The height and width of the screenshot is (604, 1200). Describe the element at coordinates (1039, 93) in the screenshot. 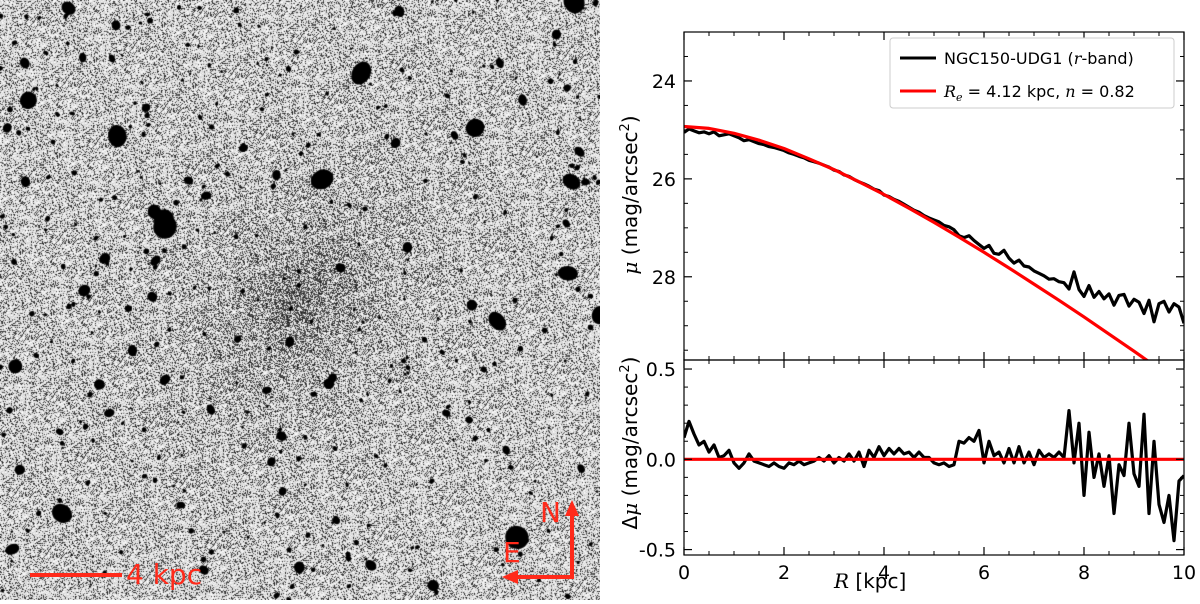

I see `legend-label-model: Re = 4.12 kpc, n = 0.82` at that location.